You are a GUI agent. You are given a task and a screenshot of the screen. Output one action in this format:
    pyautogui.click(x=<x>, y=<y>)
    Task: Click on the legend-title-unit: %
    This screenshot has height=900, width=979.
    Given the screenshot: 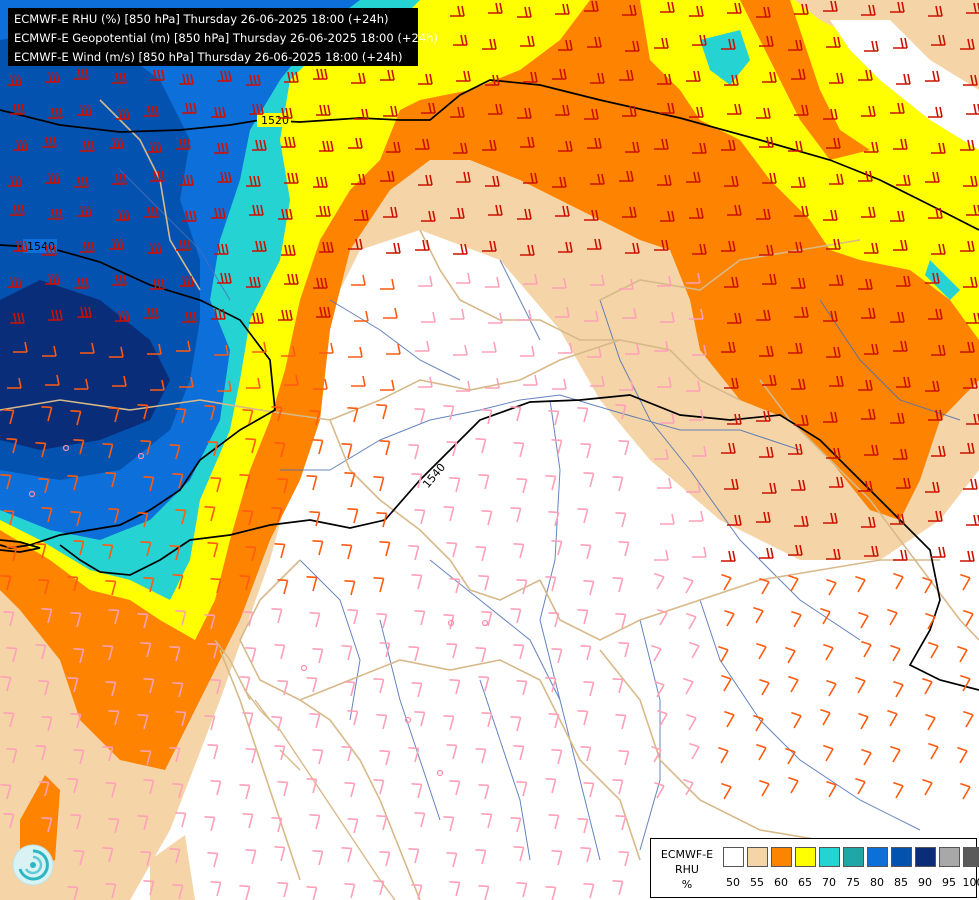 What is the action you would take?
    pyautogui.click(x=687, y=884)
    